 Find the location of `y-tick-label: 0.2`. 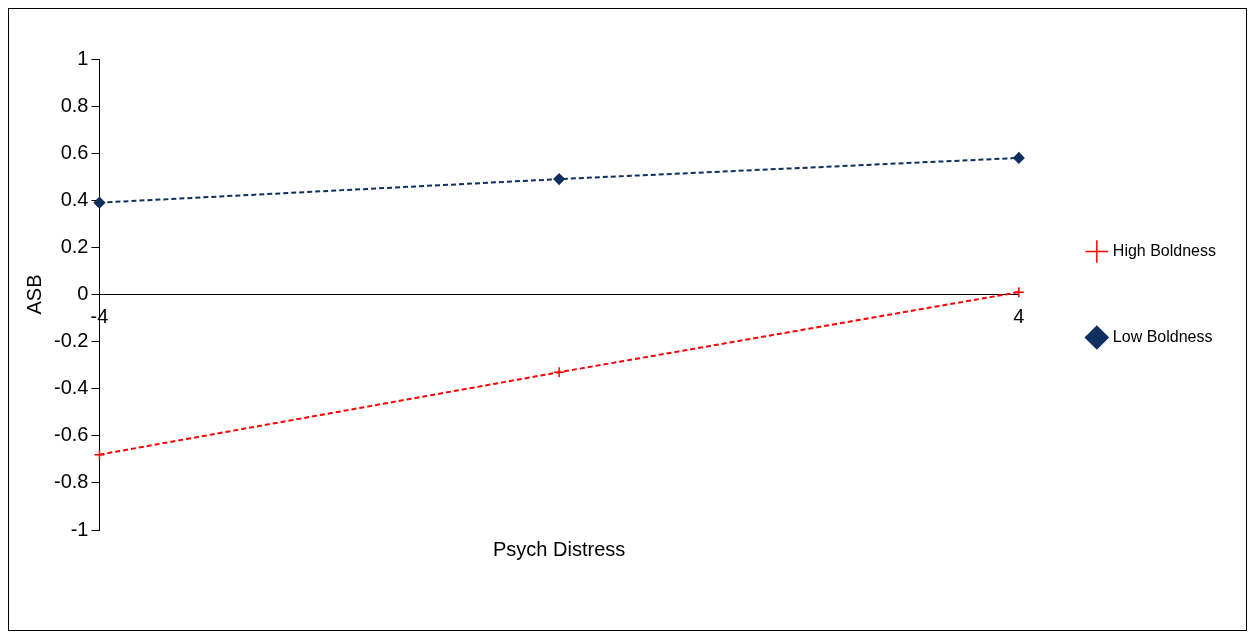

y-tick-label: 0.2 is located at coordinates (74, 245).